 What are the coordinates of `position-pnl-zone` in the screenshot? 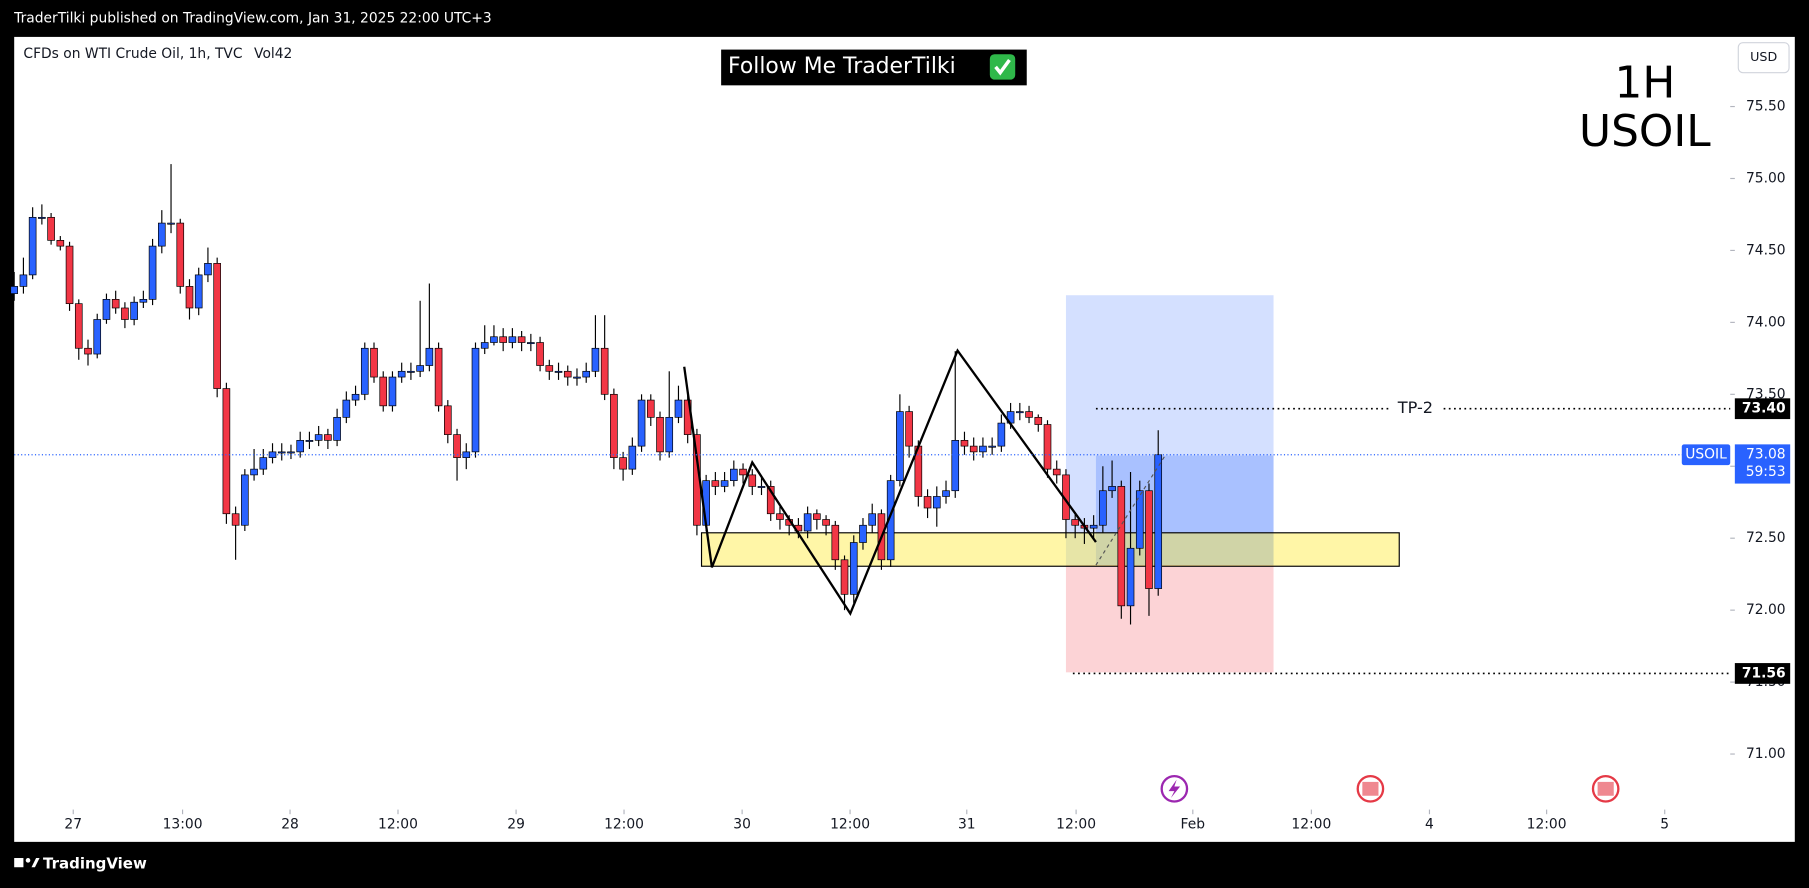 It's located at (1184, 510).